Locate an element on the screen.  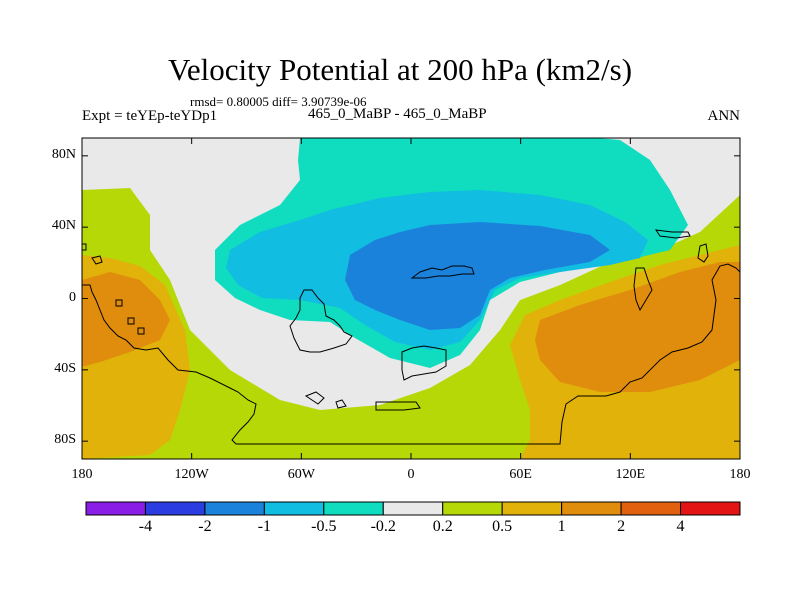
colorbar-label: 0.2 is located at coordinates (442, 526).